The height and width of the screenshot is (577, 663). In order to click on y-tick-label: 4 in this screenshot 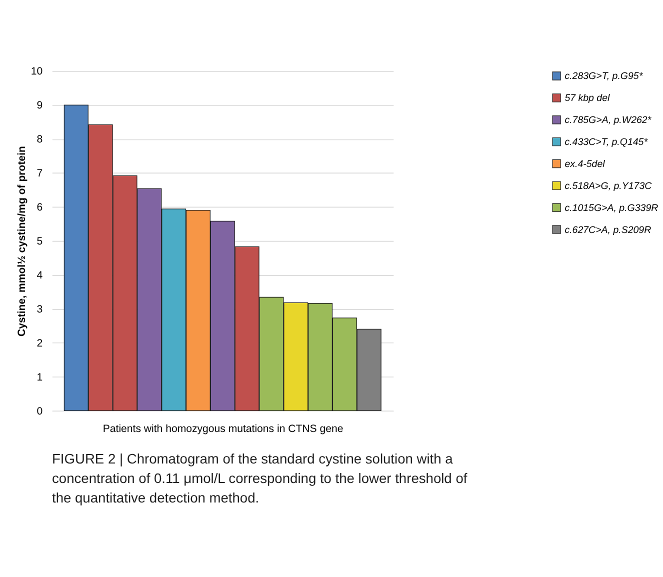, I will do `click(39, 275)`.